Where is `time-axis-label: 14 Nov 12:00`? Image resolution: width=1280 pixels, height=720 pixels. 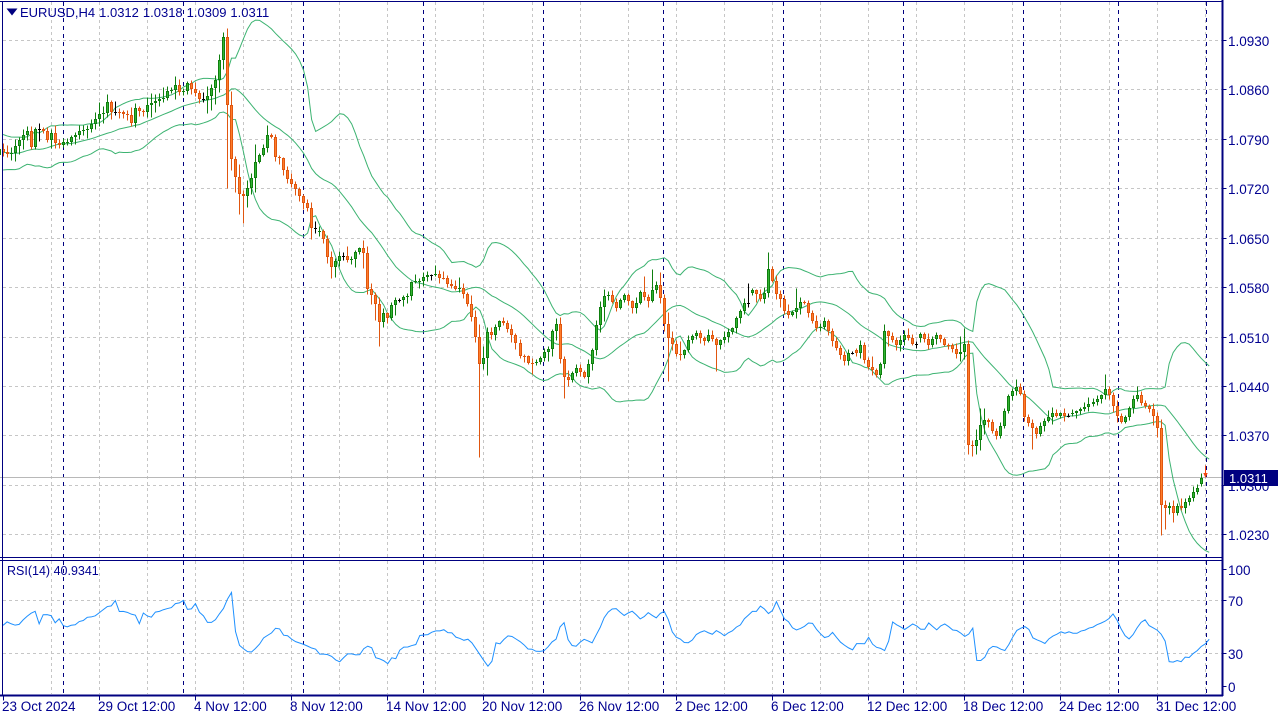
time-axis-label: 14 Nov 12:00 is located at coordinates (426, 706).